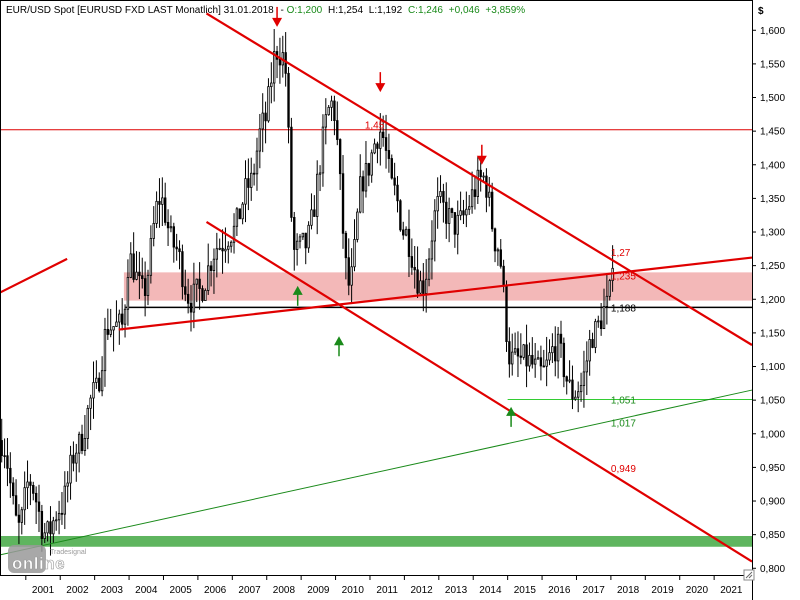 The height and width of the screenshot is (600, 800). Describe the element at coordinates (559, 590) in the screenshot. I see `x-tick-label: 2016` at that location.